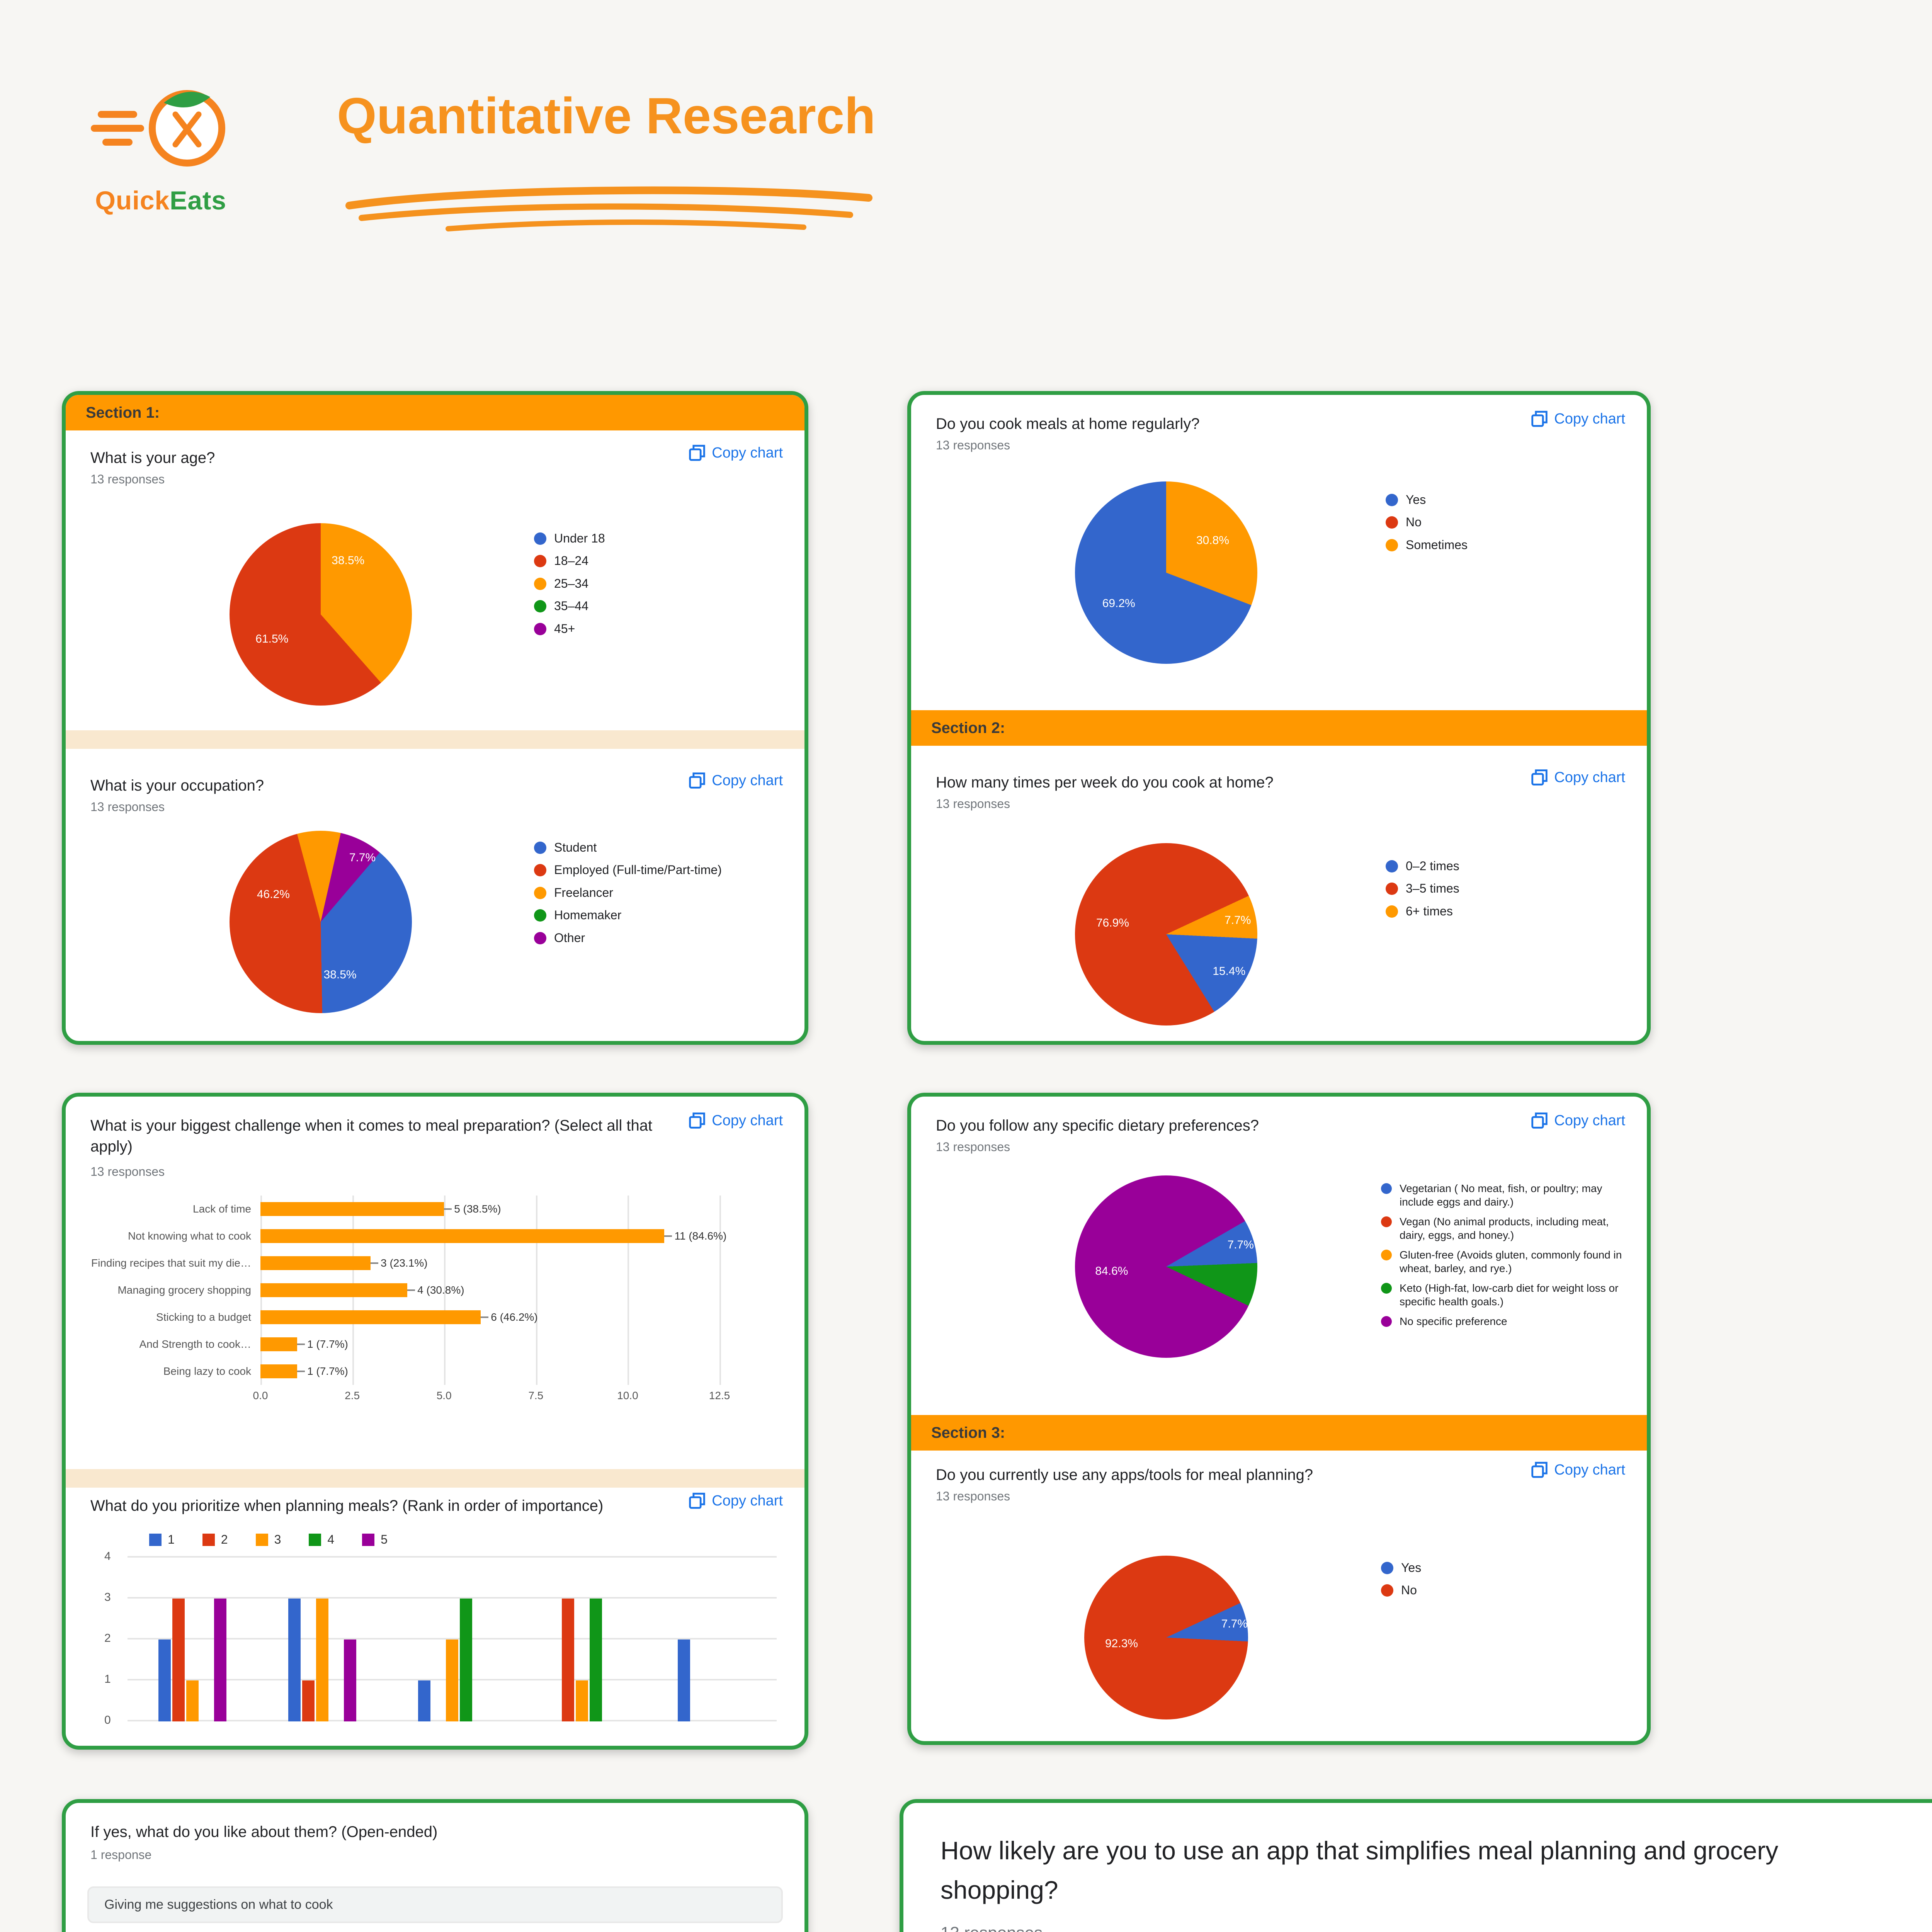 This screenshot has height=1932, width=1932. I want to click on response-count-occupation: 13 responses, so click(128, 807).